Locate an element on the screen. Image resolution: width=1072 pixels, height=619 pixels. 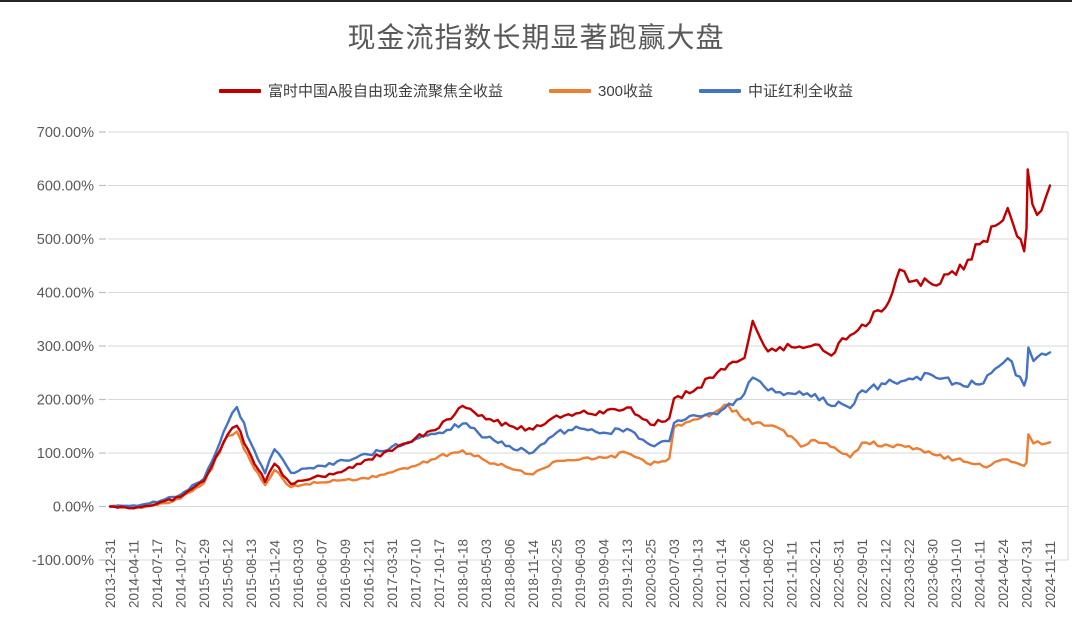
legend-label: 300收益 is located at coordinates (625, 91).